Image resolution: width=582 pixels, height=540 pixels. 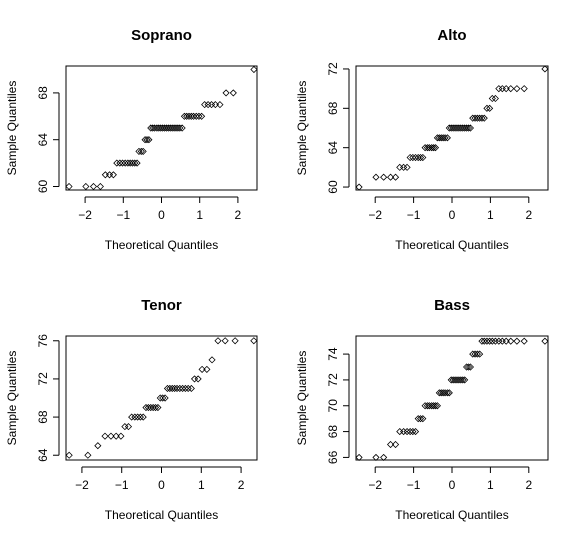 I want to click on y-tick-label: 68, so click(x=43, y=417).